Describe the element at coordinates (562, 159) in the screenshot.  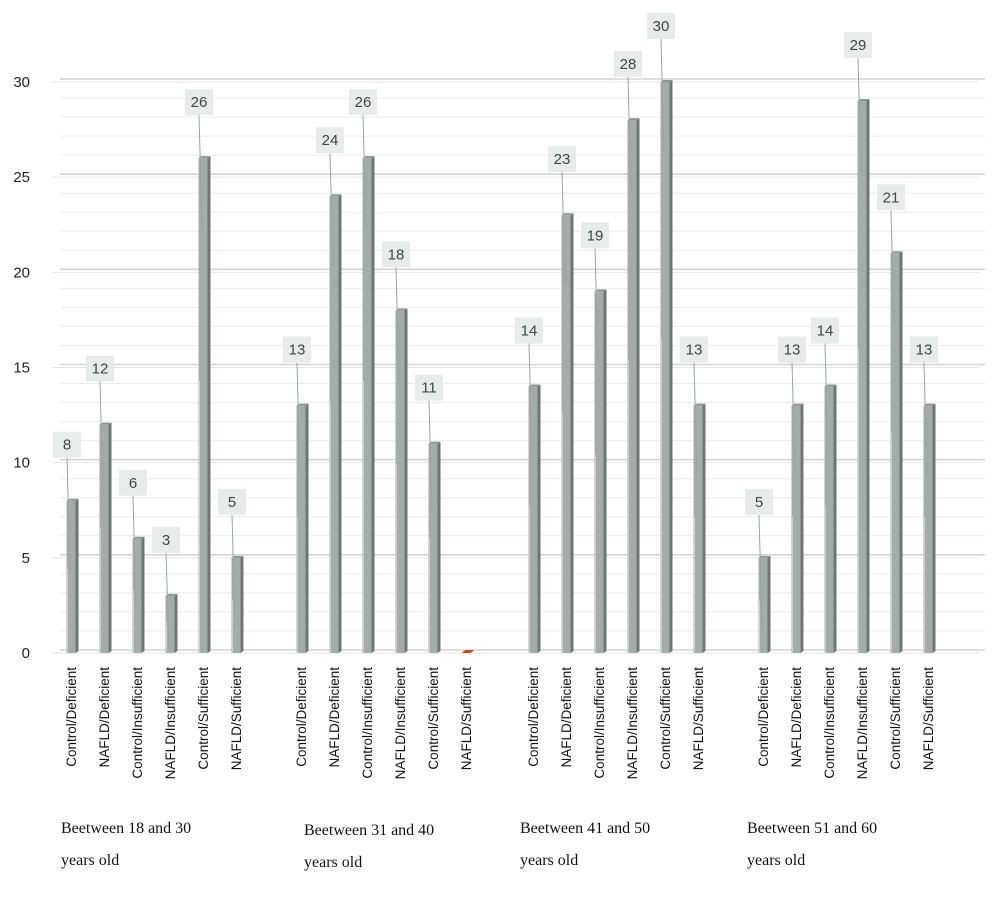
I see `data-label-text: 23` at that location.